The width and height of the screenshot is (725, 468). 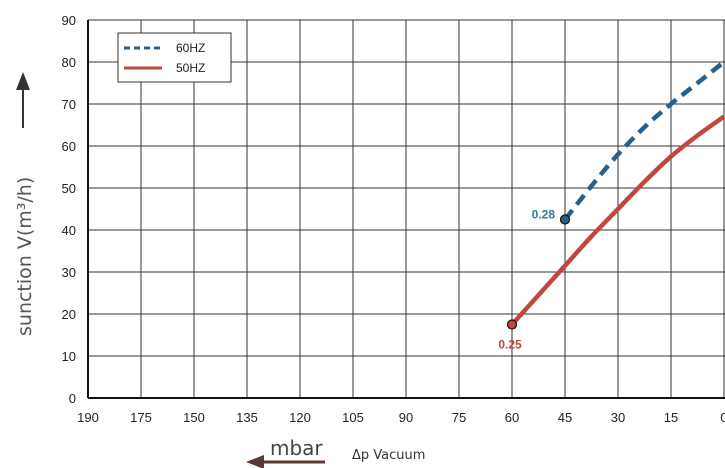 I want to click on start-point-50hz, so click(x=512, y=324).